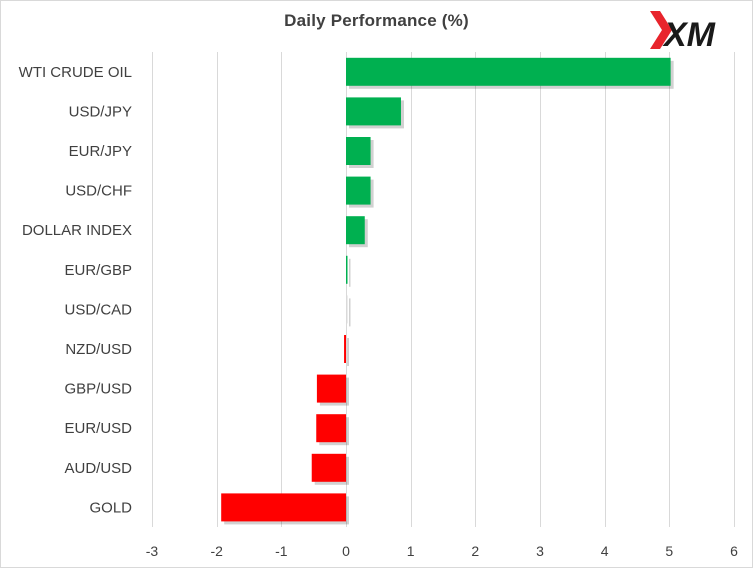  I want to click on x-axis-tick-labels: -3 -2 -1 0 1 2 3 4 5 6, so click(442, 551).